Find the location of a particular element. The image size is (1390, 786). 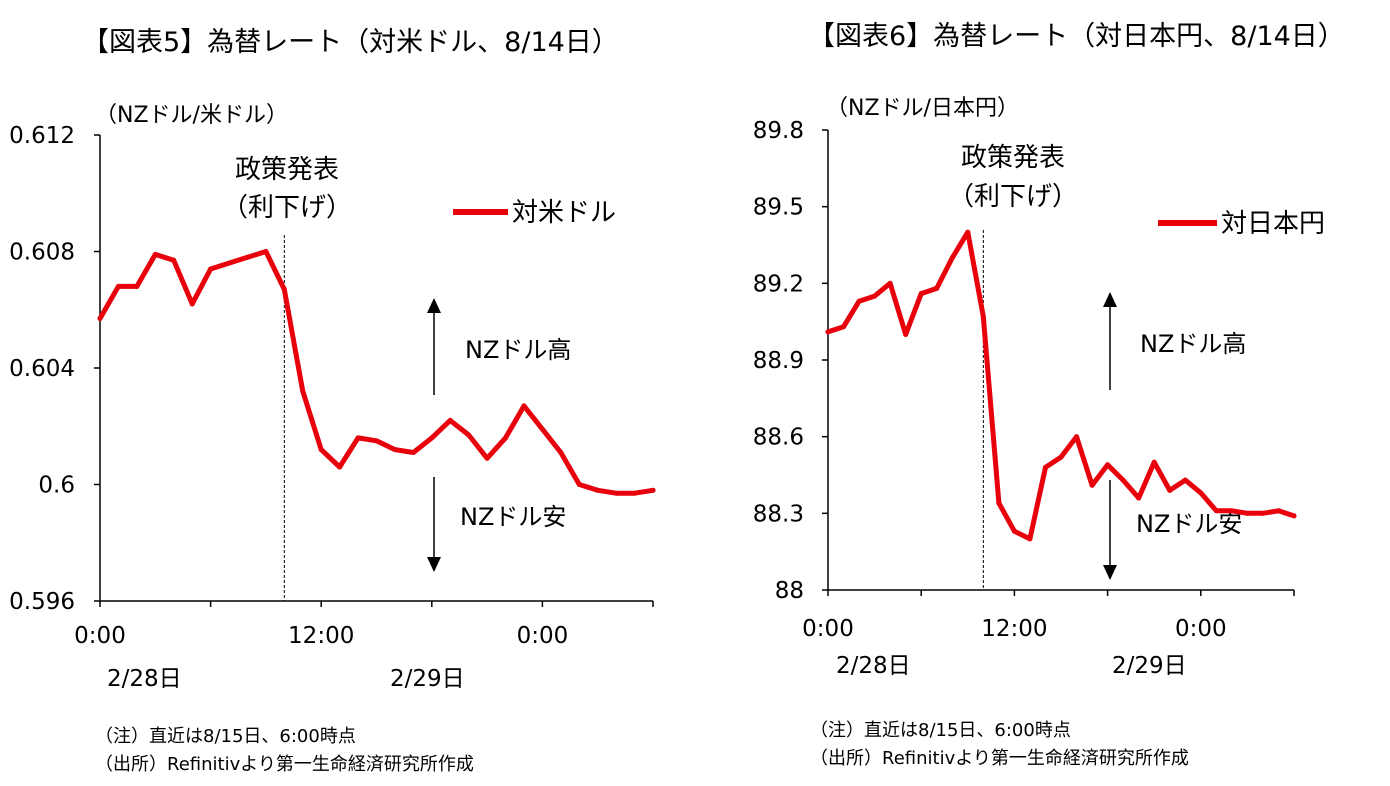

chart2-y-tick-label: 89.5 is located at coordinates (778, 208).